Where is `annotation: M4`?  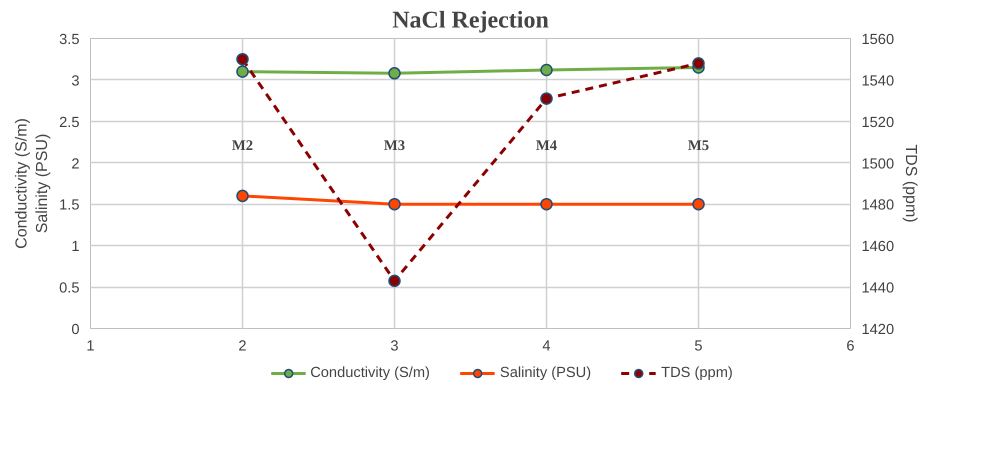 annotation: M4 is located at coordinates (547, 146).